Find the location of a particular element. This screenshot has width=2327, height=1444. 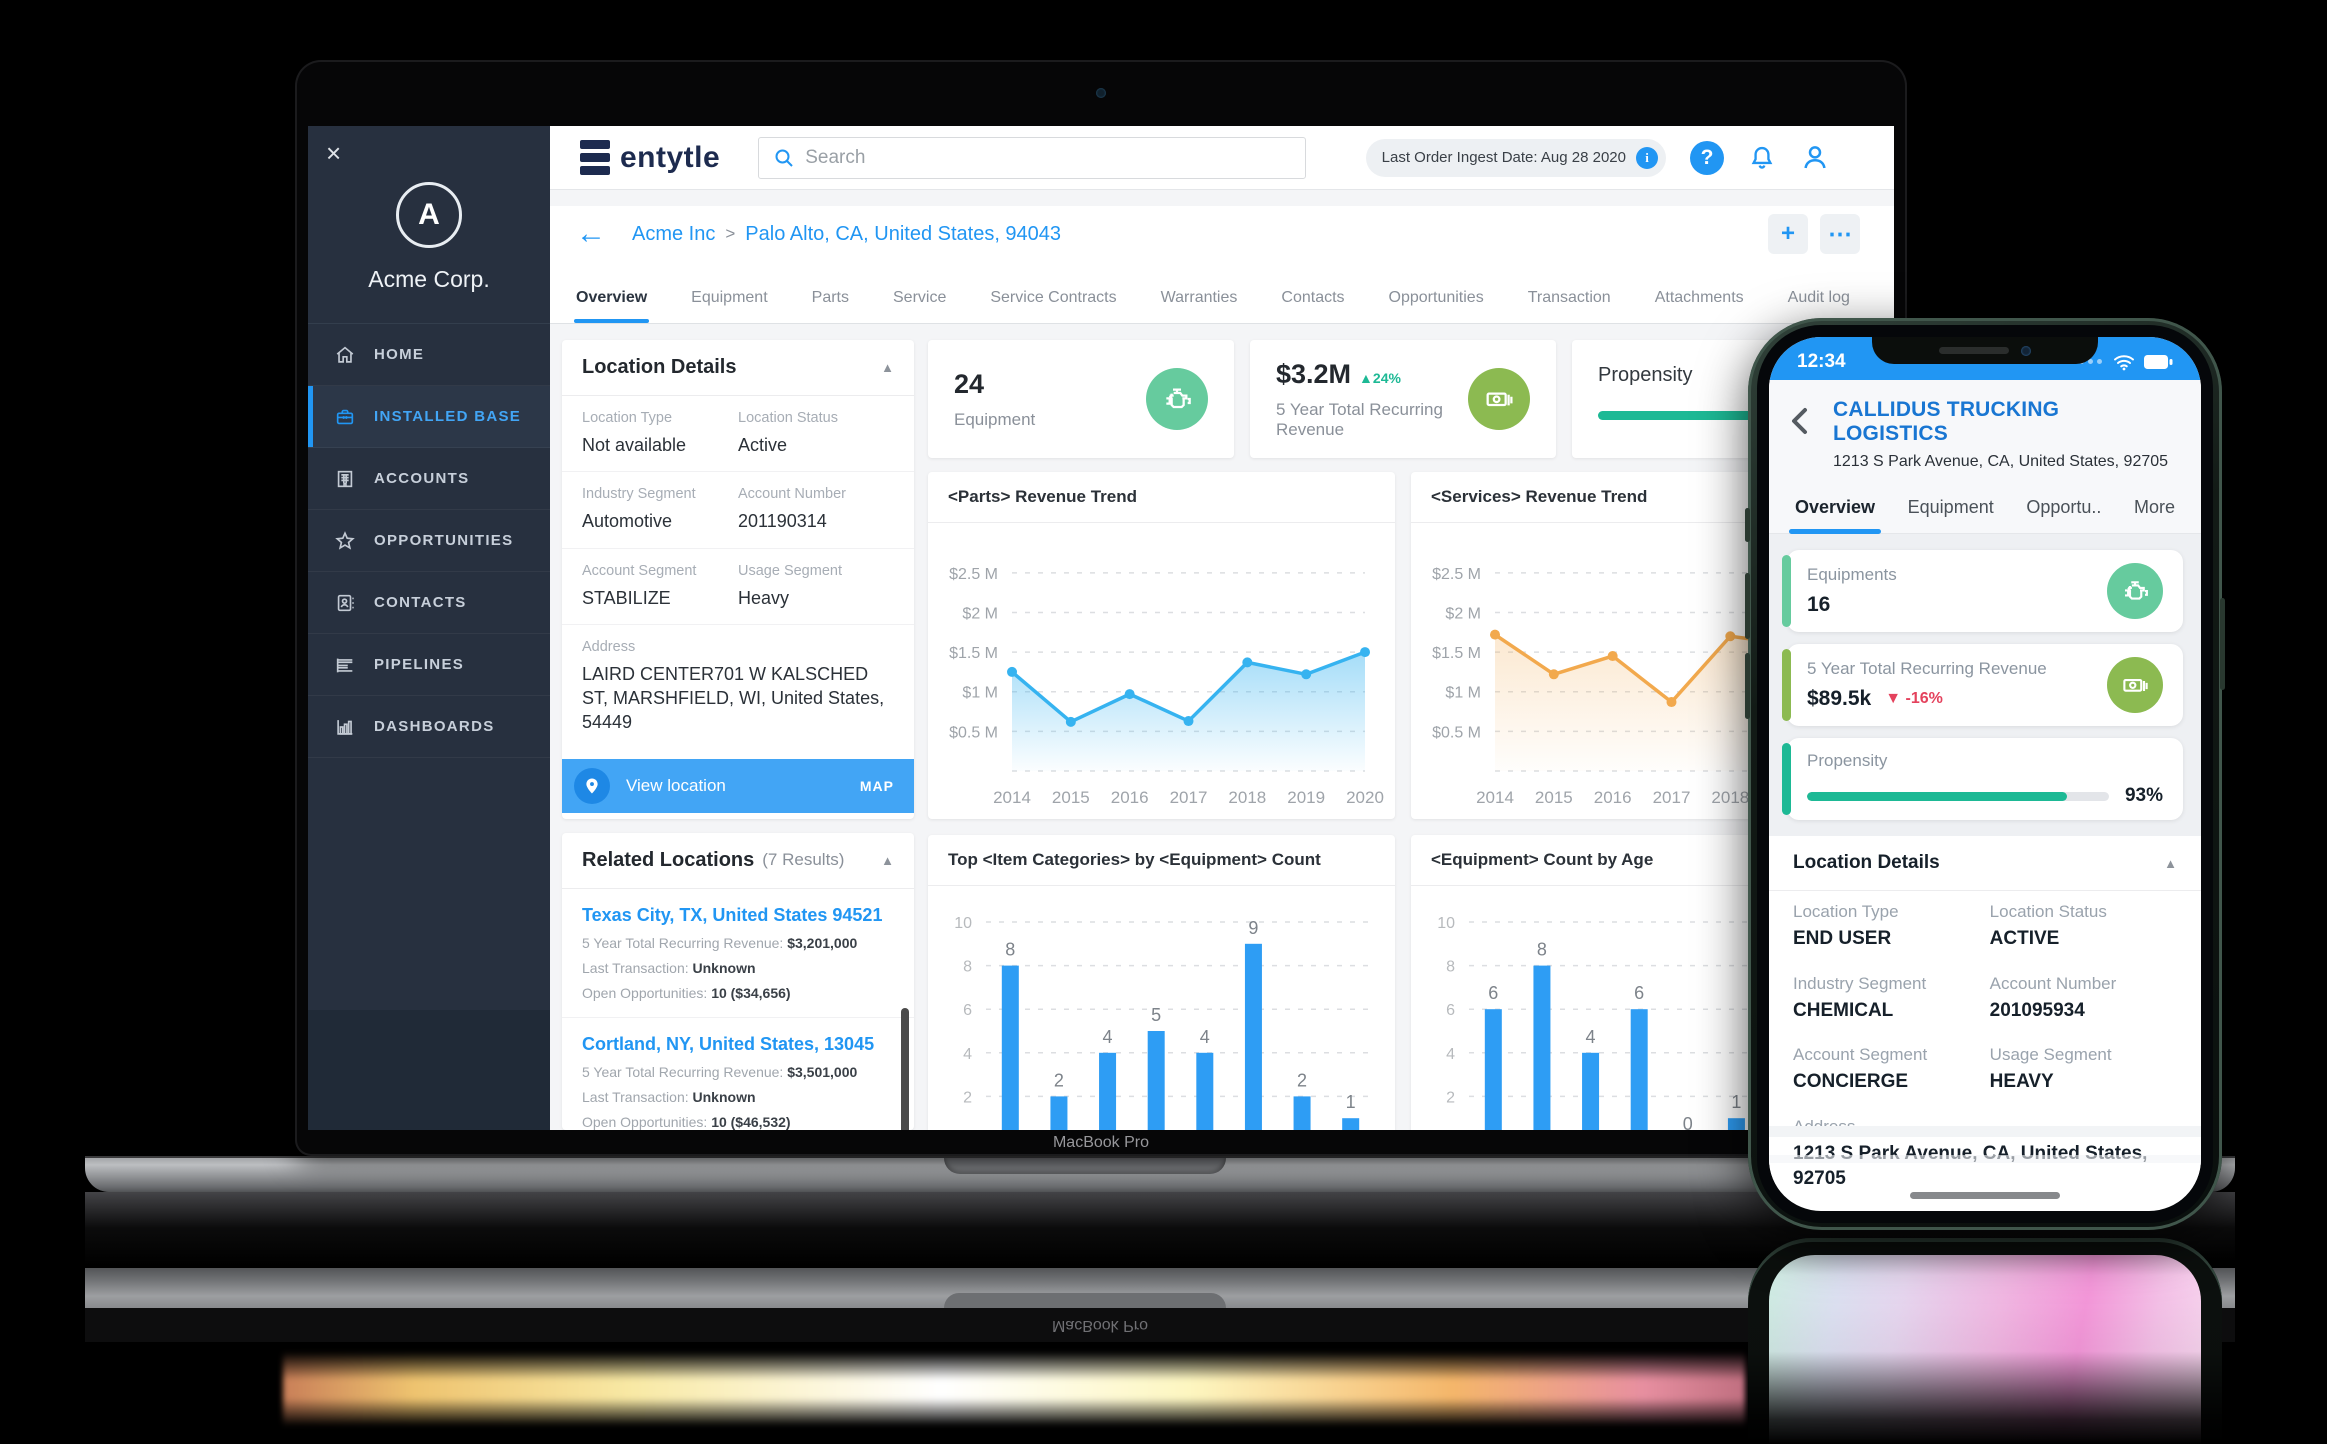

sidebar-item-home: HOME is located at coordinates (429, 355).